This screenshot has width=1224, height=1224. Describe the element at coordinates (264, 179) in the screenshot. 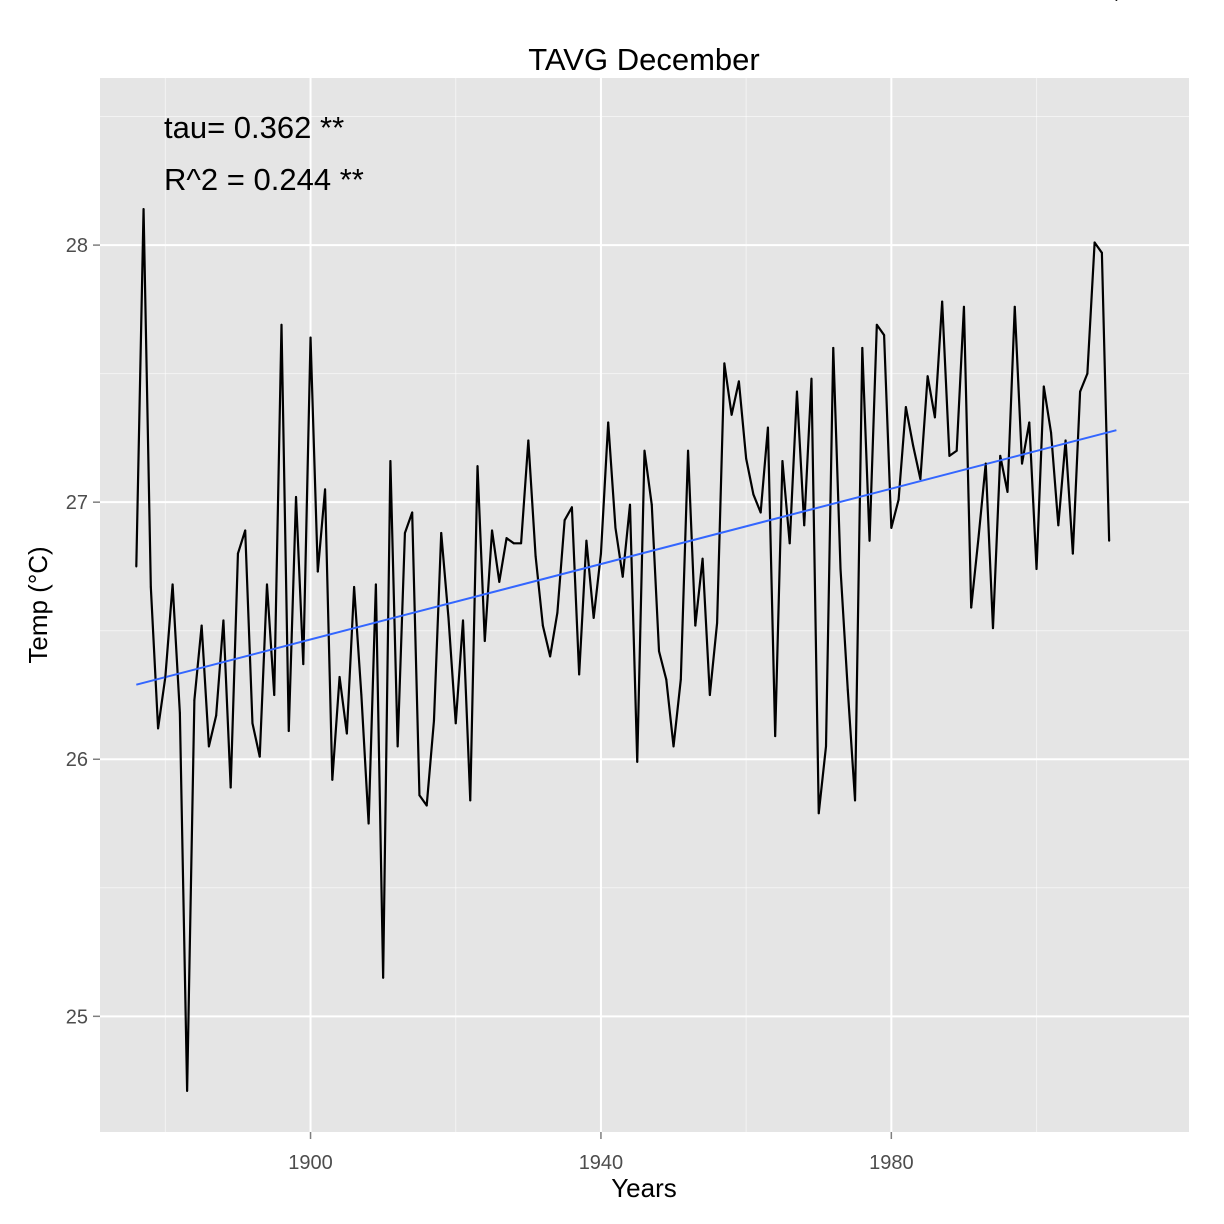

I see `r2-annotation: R^2 = 0.244 **` at that location.